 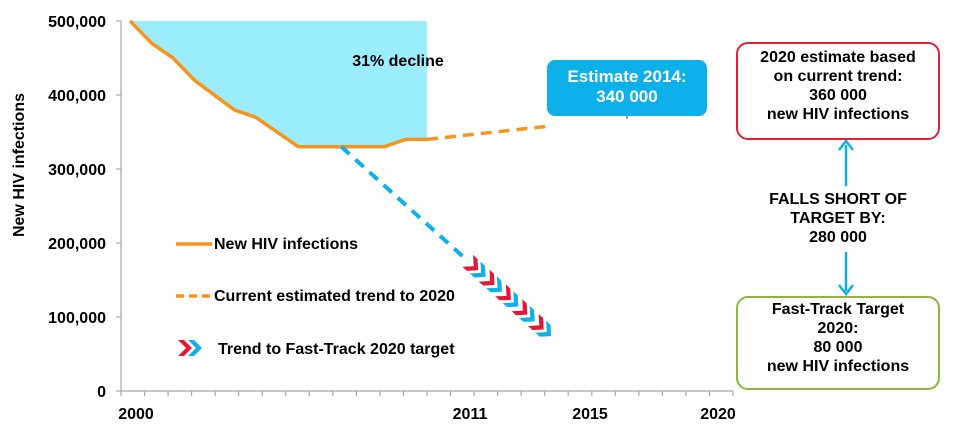 What do you see at coordinates (19, 165) in the screenshot?
I see `y-axis-title: New HIV infections` at bounding box center [19, 165].